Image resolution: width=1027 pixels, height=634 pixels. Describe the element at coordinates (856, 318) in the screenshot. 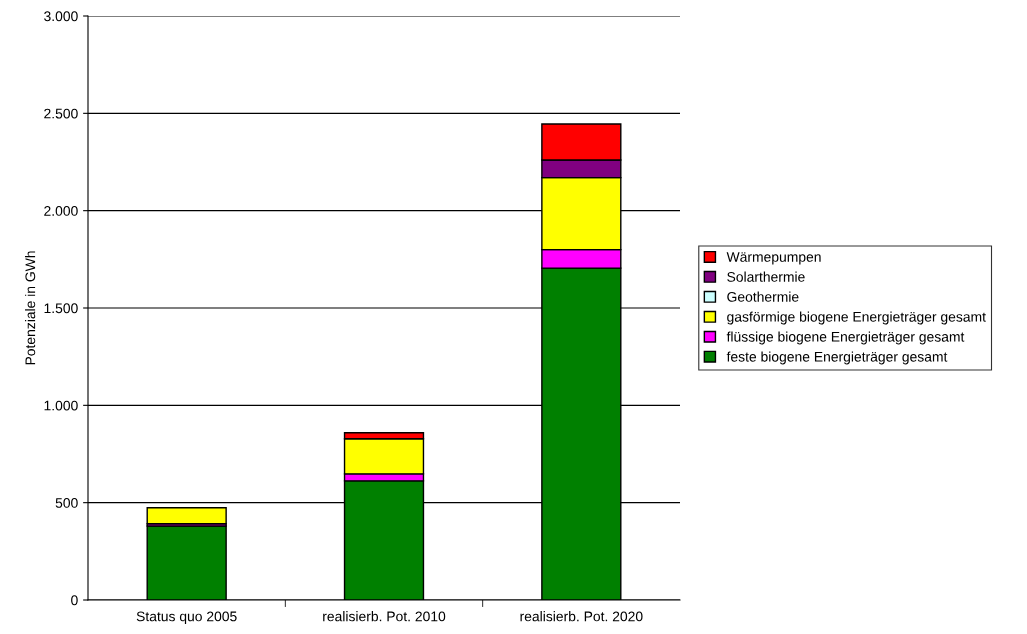

I see `legend-label: gasförmige biogene Energieträger gesamt` at that location.